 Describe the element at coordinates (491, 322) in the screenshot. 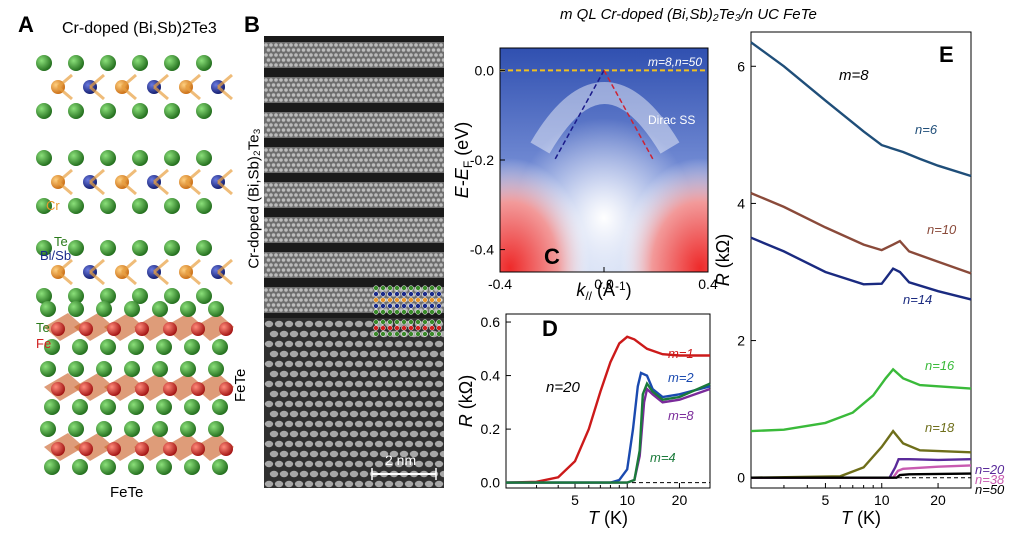

I see `ytick-label: 0.6` at that location.